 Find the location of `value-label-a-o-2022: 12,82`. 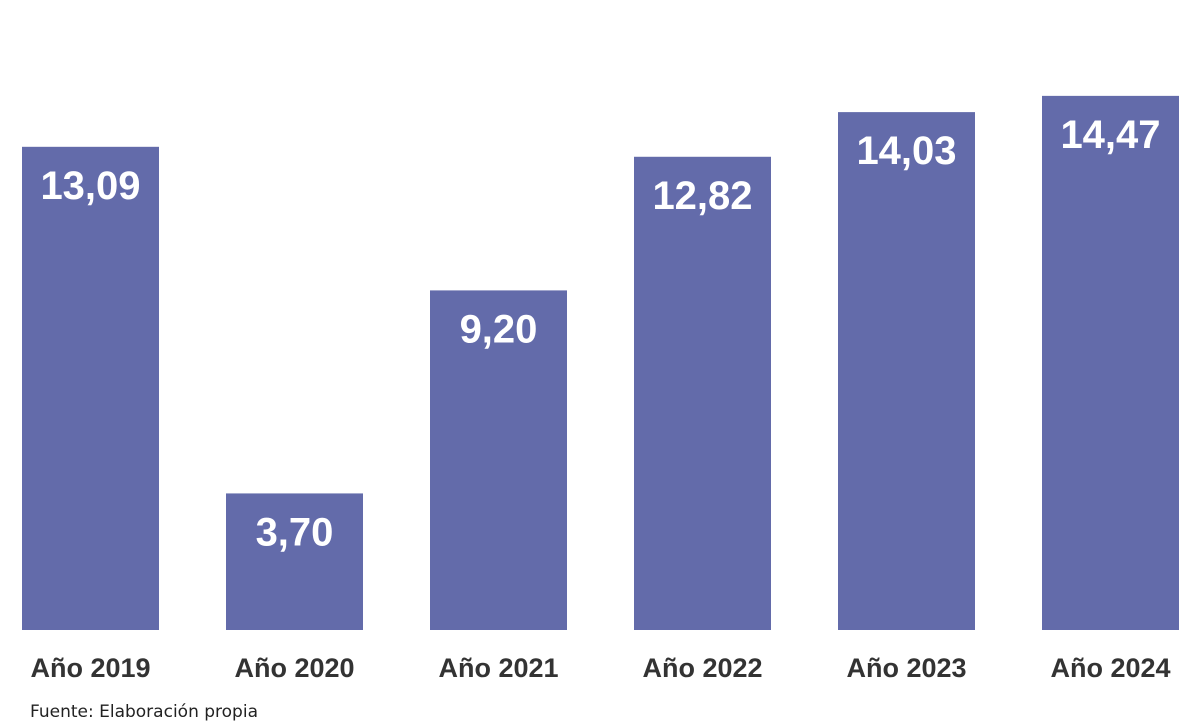

value-label-a-o-2022: 12,82 is located at coordinates (702, 196).